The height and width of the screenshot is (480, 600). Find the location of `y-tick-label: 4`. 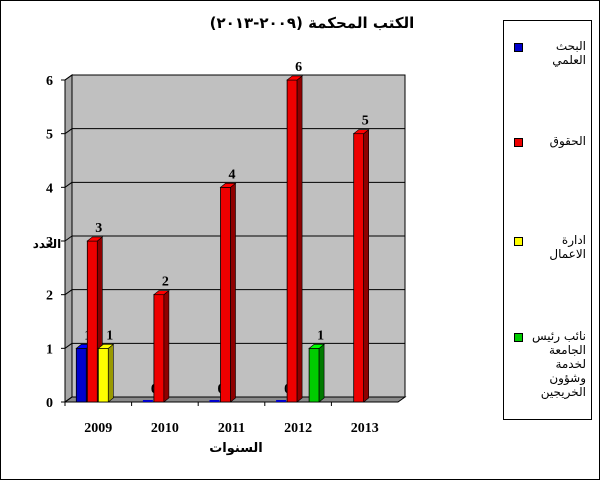

y-tick-label: 4 is located at coordinates (49, 188).